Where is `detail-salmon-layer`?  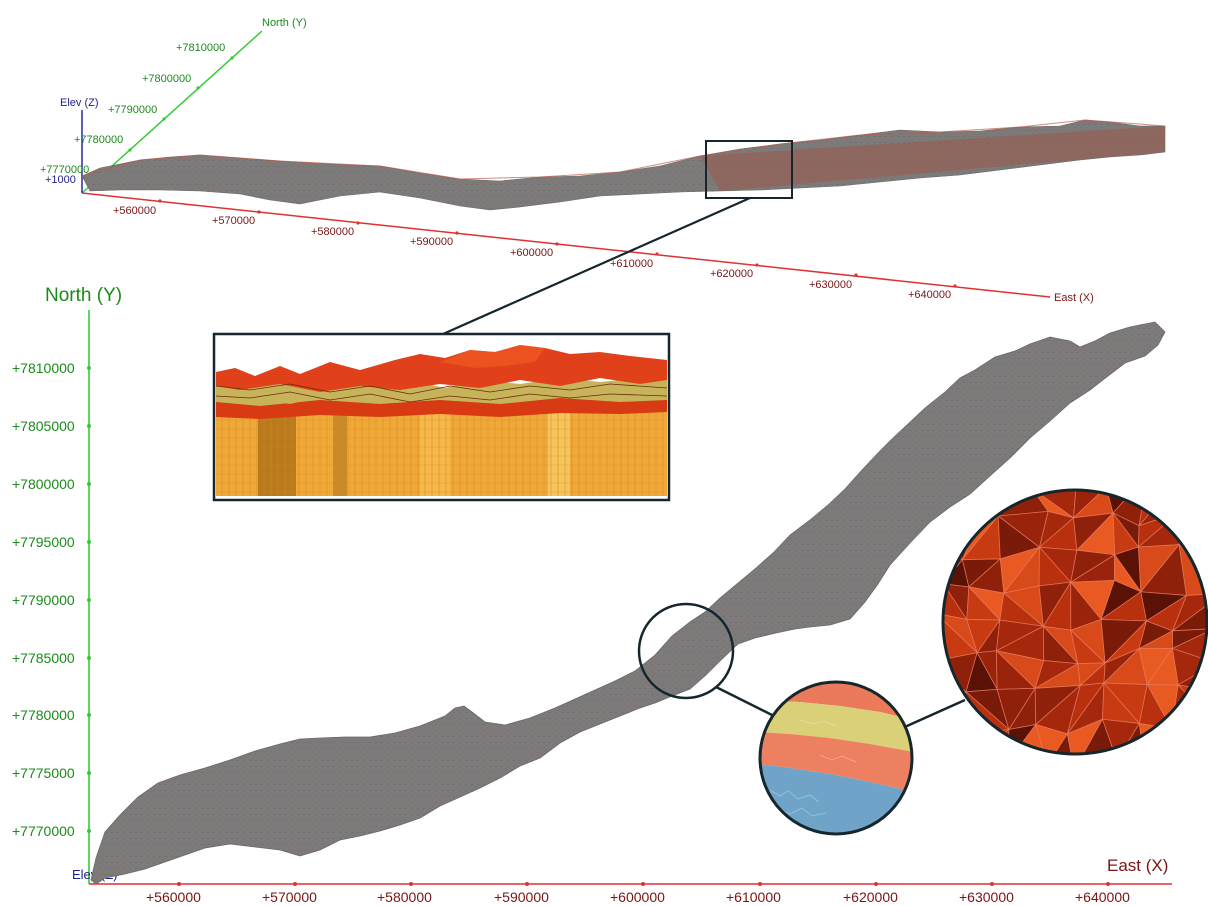
detail-salmon-layer is located at coordinates (836, 762).